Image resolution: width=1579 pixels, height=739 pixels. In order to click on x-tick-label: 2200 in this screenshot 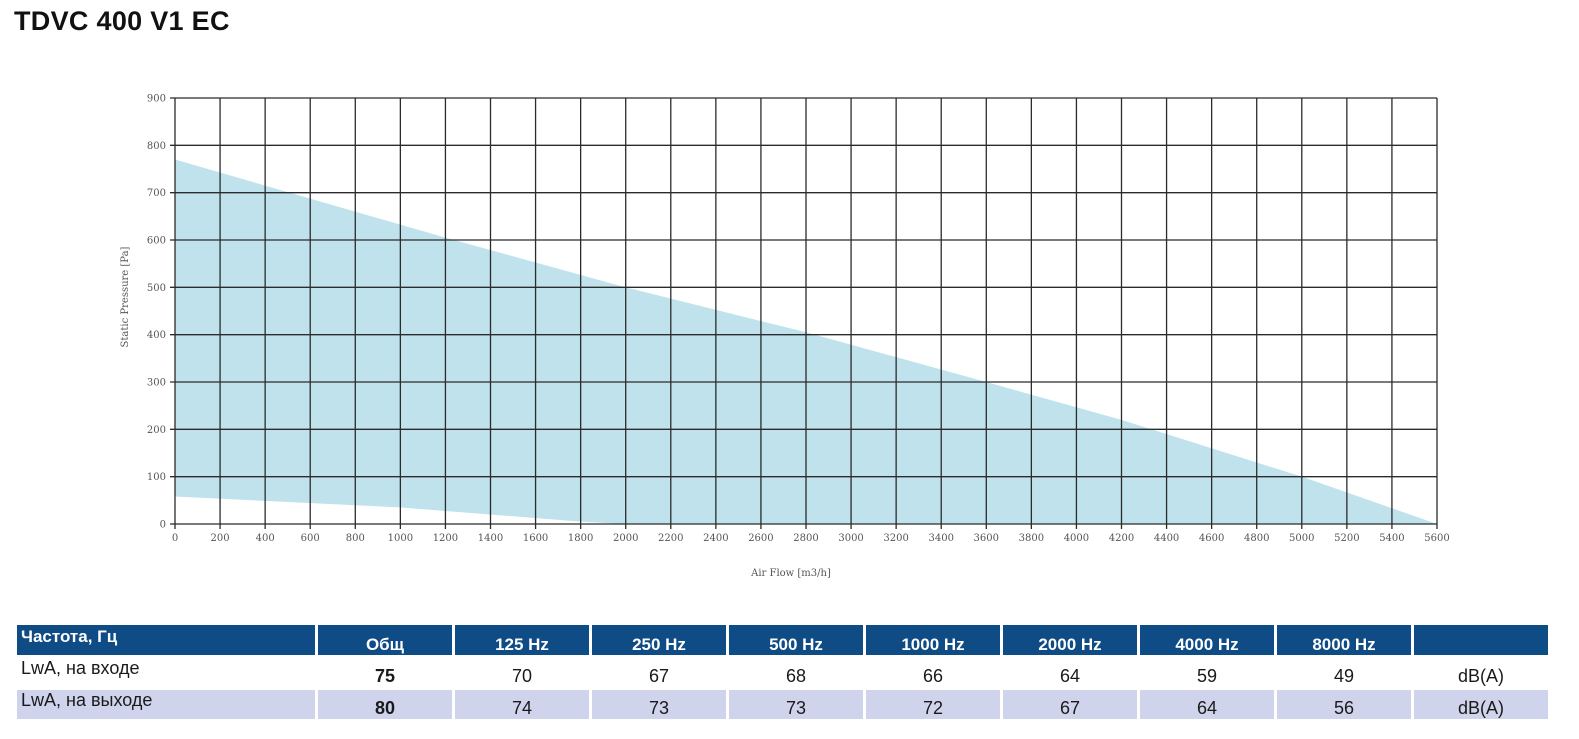, I will do `click(670, 538)`.